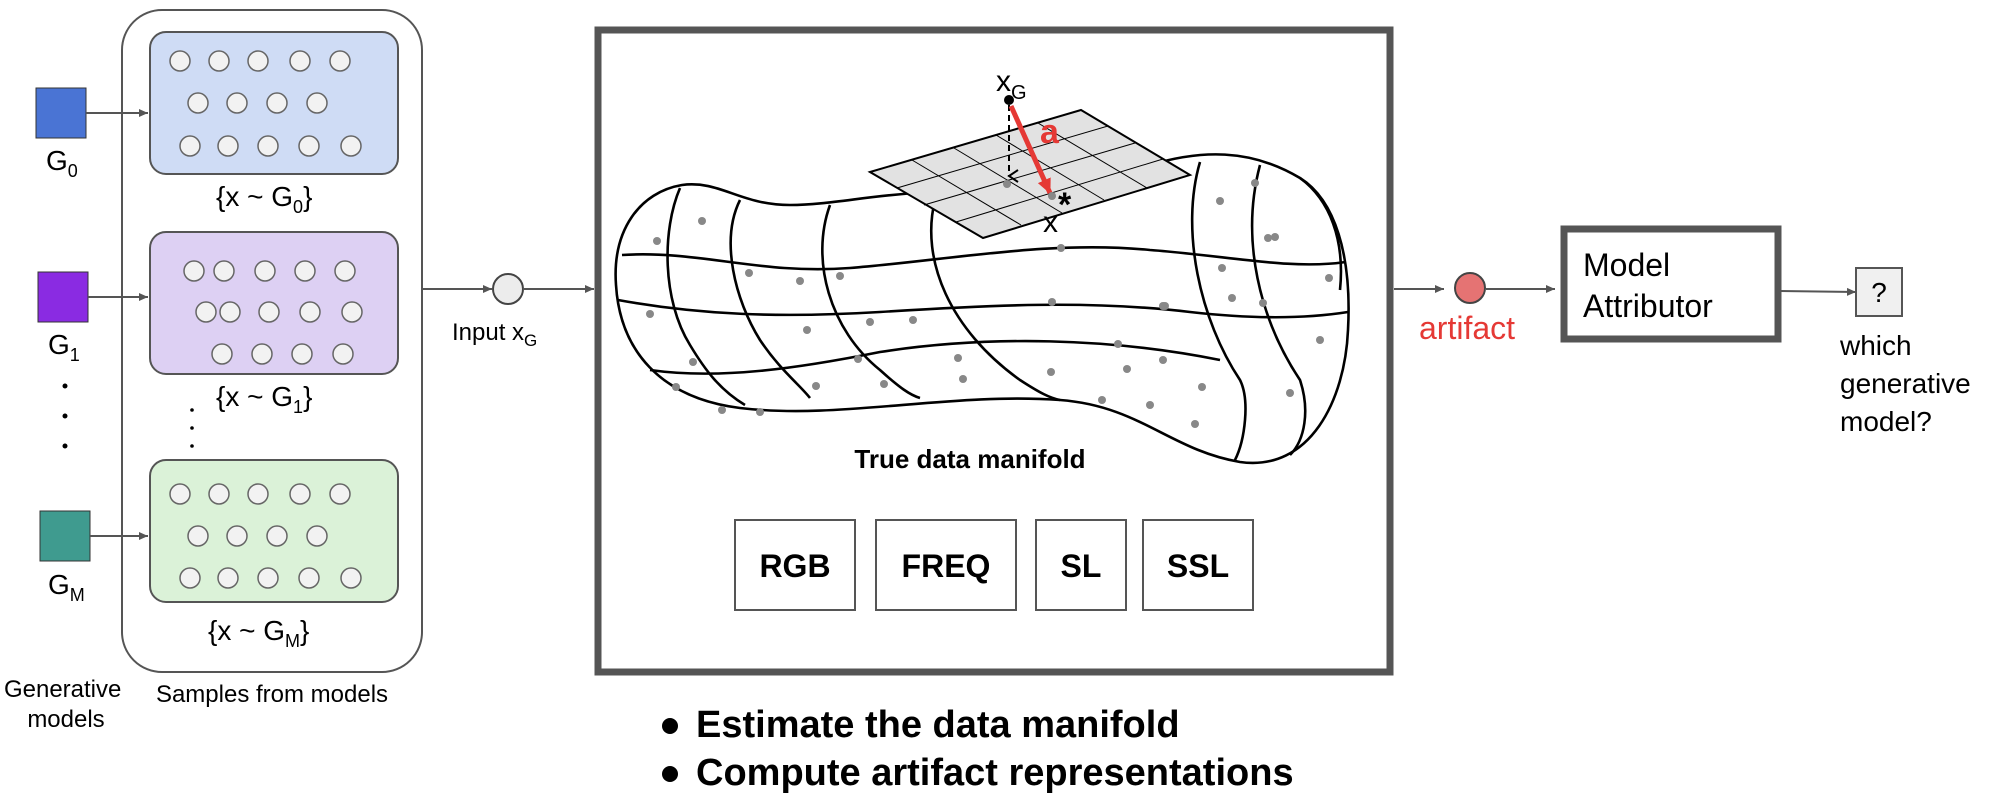  Describe the element at coordinates (77, 595) in the screenshot. I see `generator-sub: M` at that location.